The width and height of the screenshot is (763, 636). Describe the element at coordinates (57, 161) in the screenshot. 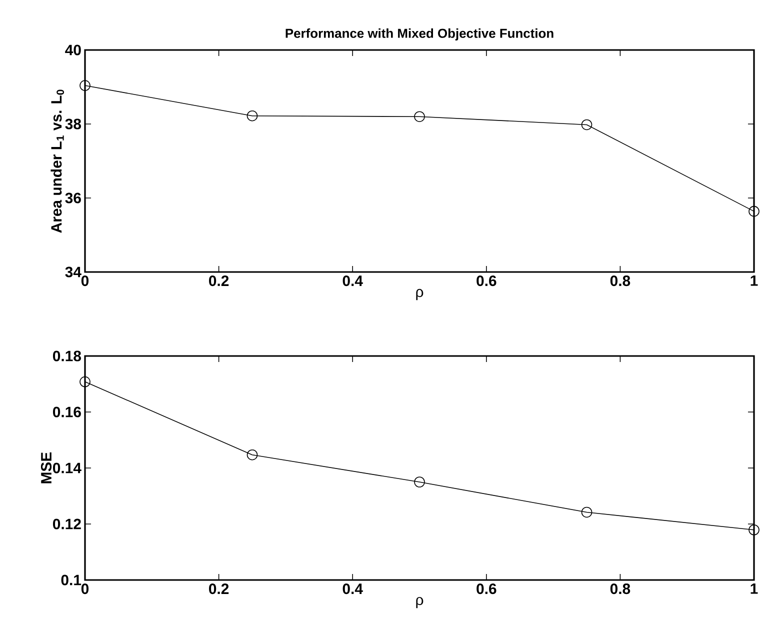

I see `y-axis-title: Area under L$_{1}$ vs. L$_{0}$` at that location.